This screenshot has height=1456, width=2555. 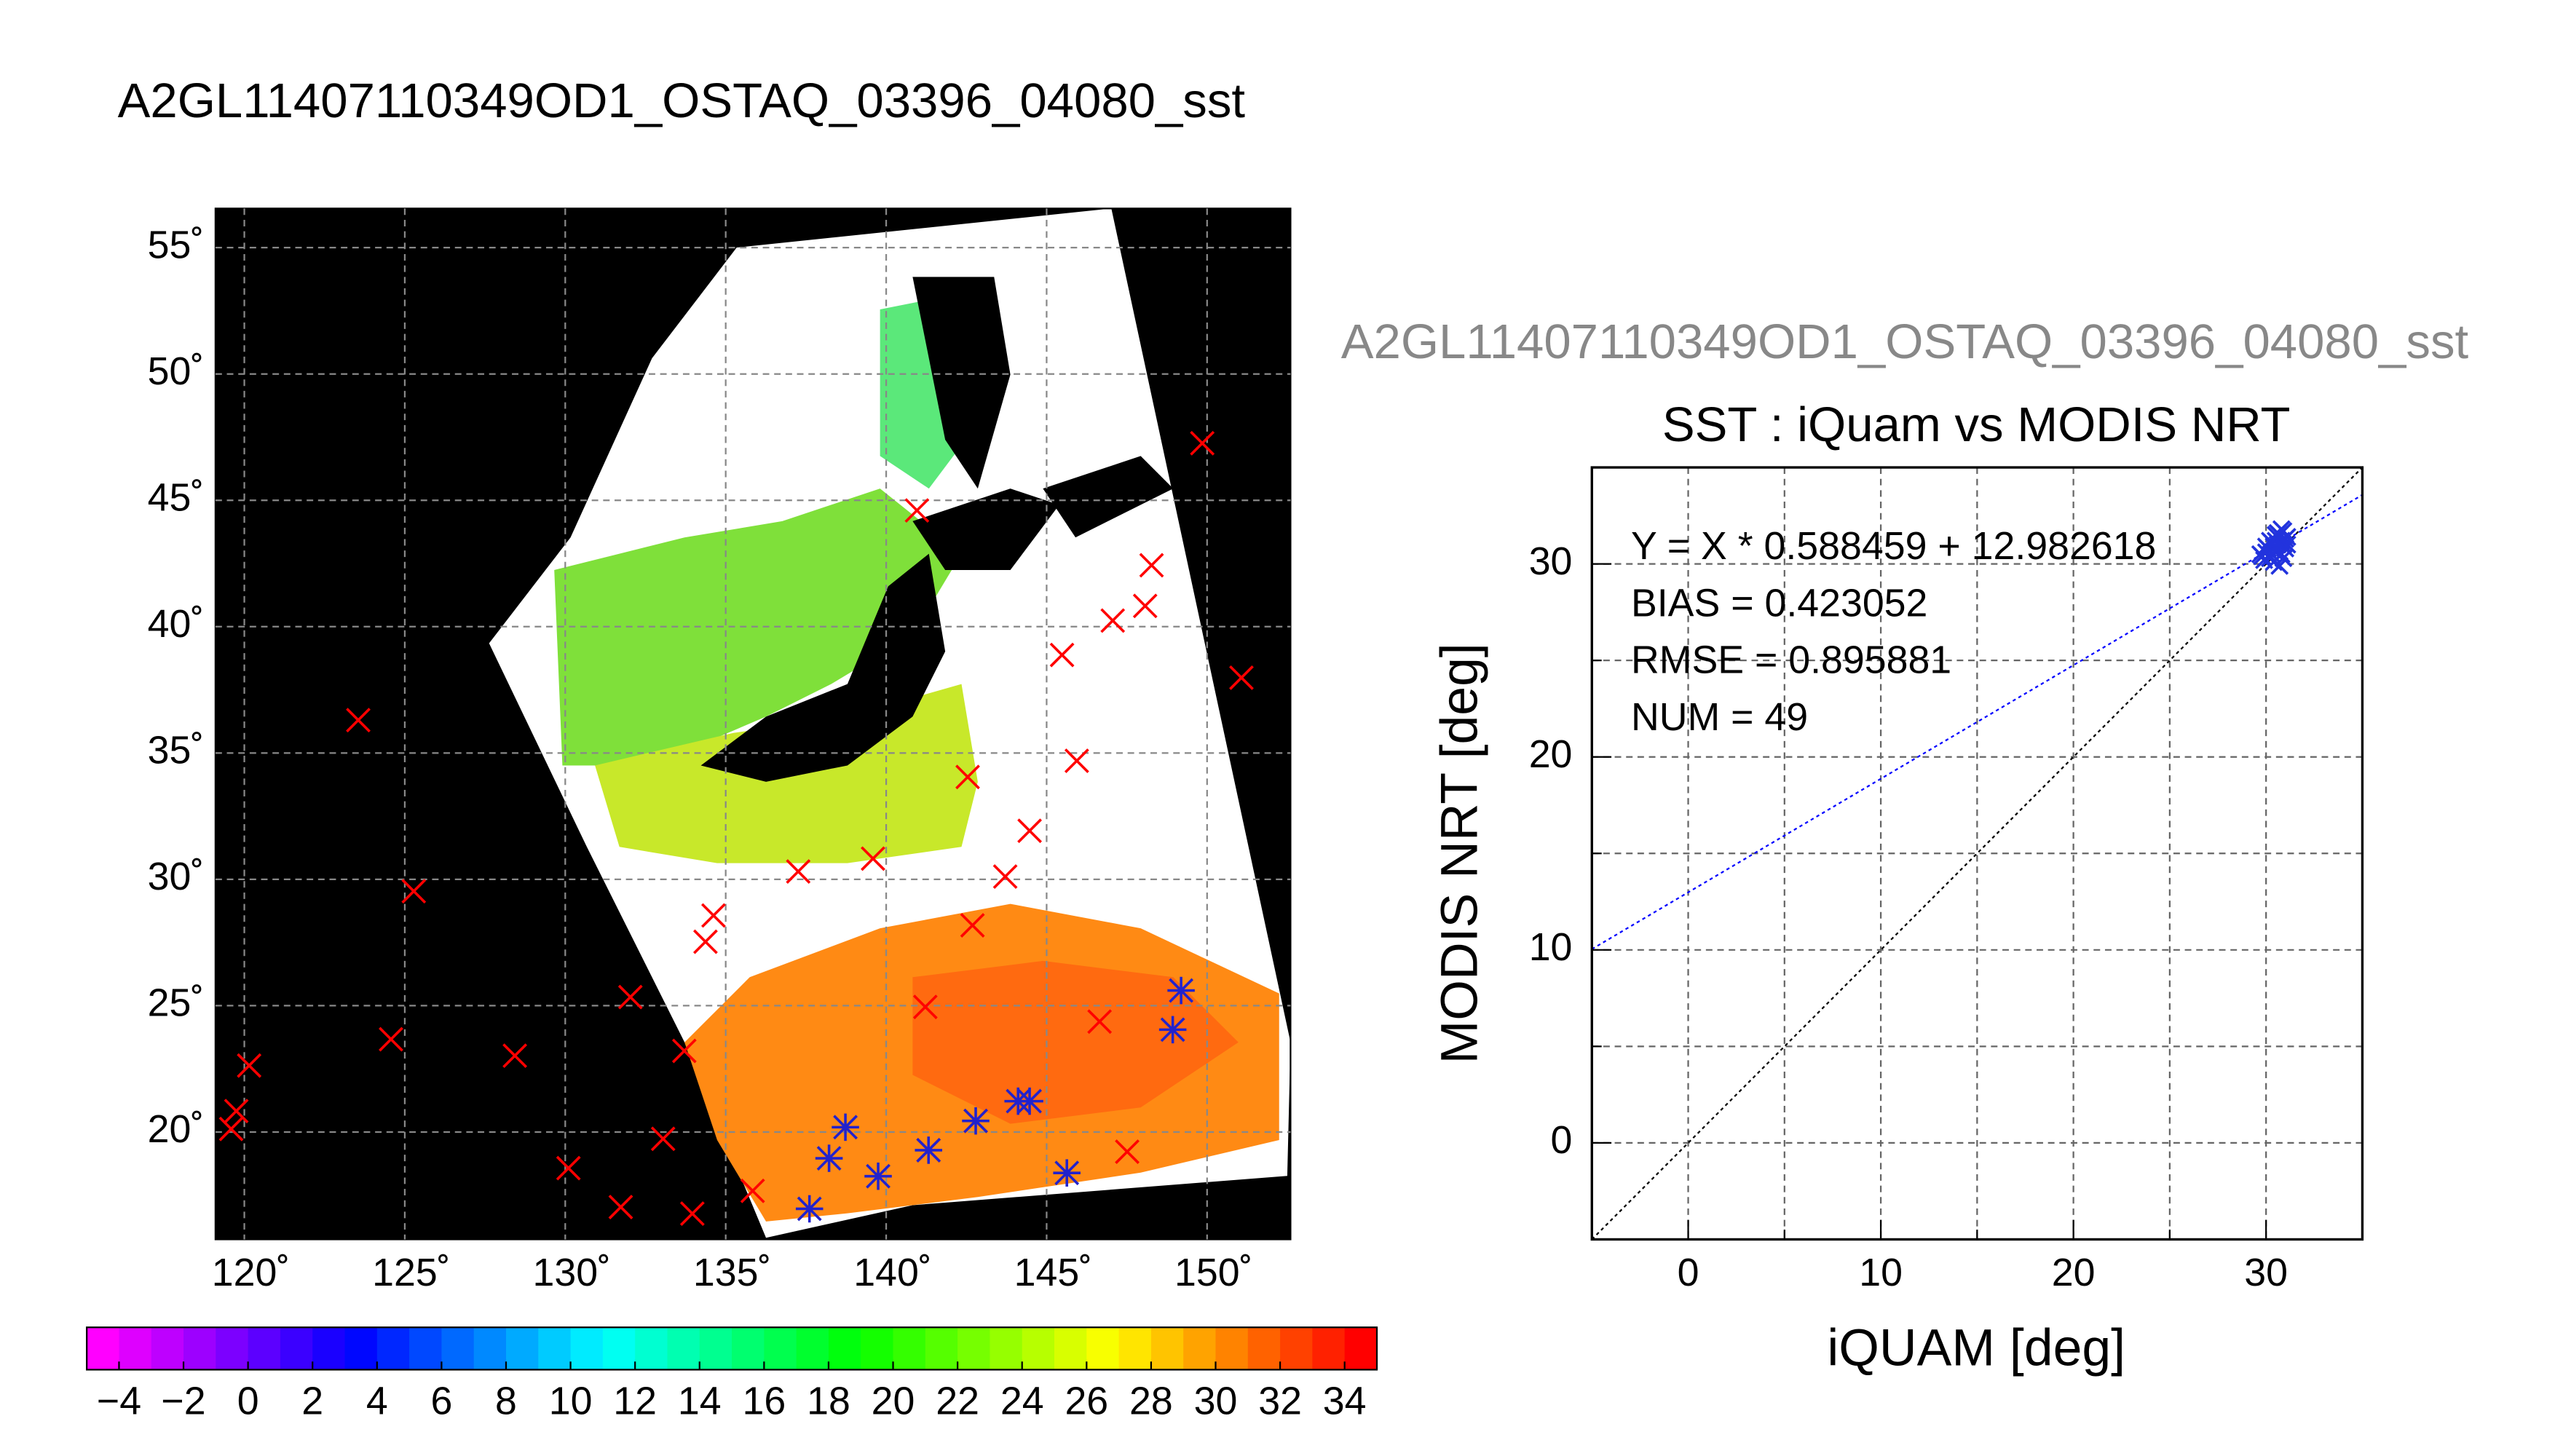 I want to click on y-tick-label: 40˚, so click(x=176, y=624).